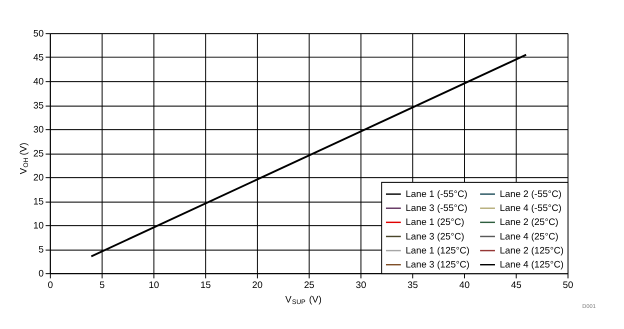 The image size is (624, 329). What do you see at coordinates (38, 32) in the screenshot?
I see `y-tick-label: 50` at bounding box center [38, 32].